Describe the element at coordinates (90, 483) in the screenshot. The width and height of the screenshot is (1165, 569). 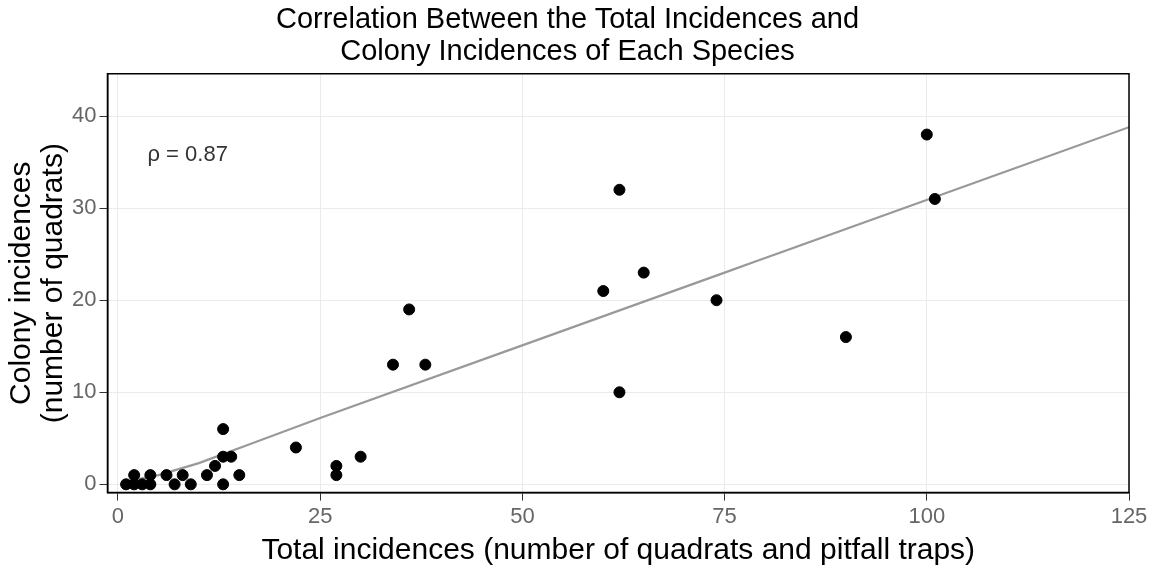
I see `y-tick-label: 0` at that location.